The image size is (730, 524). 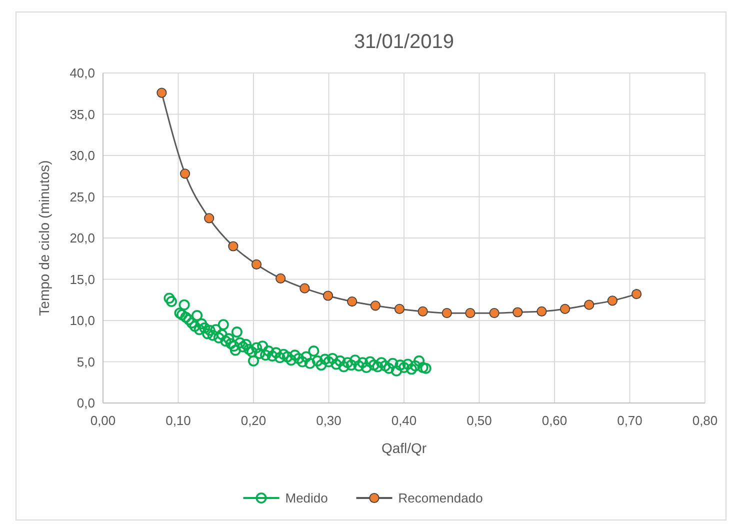 I want to click on y-tick-label: 10,0, so click(x=82, y=320).